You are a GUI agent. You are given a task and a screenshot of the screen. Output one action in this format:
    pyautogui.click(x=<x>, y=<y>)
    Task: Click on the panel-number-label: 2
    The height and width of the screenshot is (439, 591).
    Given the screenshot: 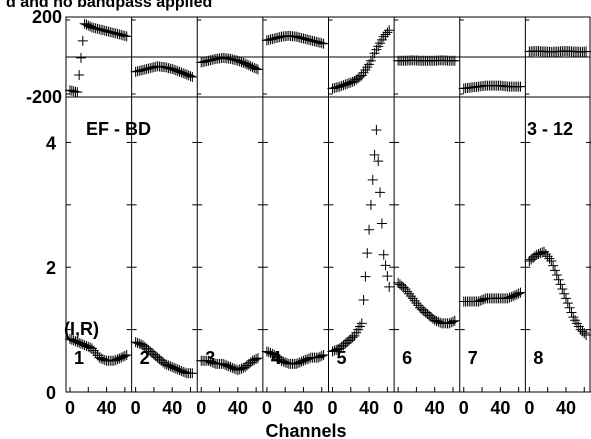 What is the action you would take?
    pyautogui.click(x=145, y=358)
    